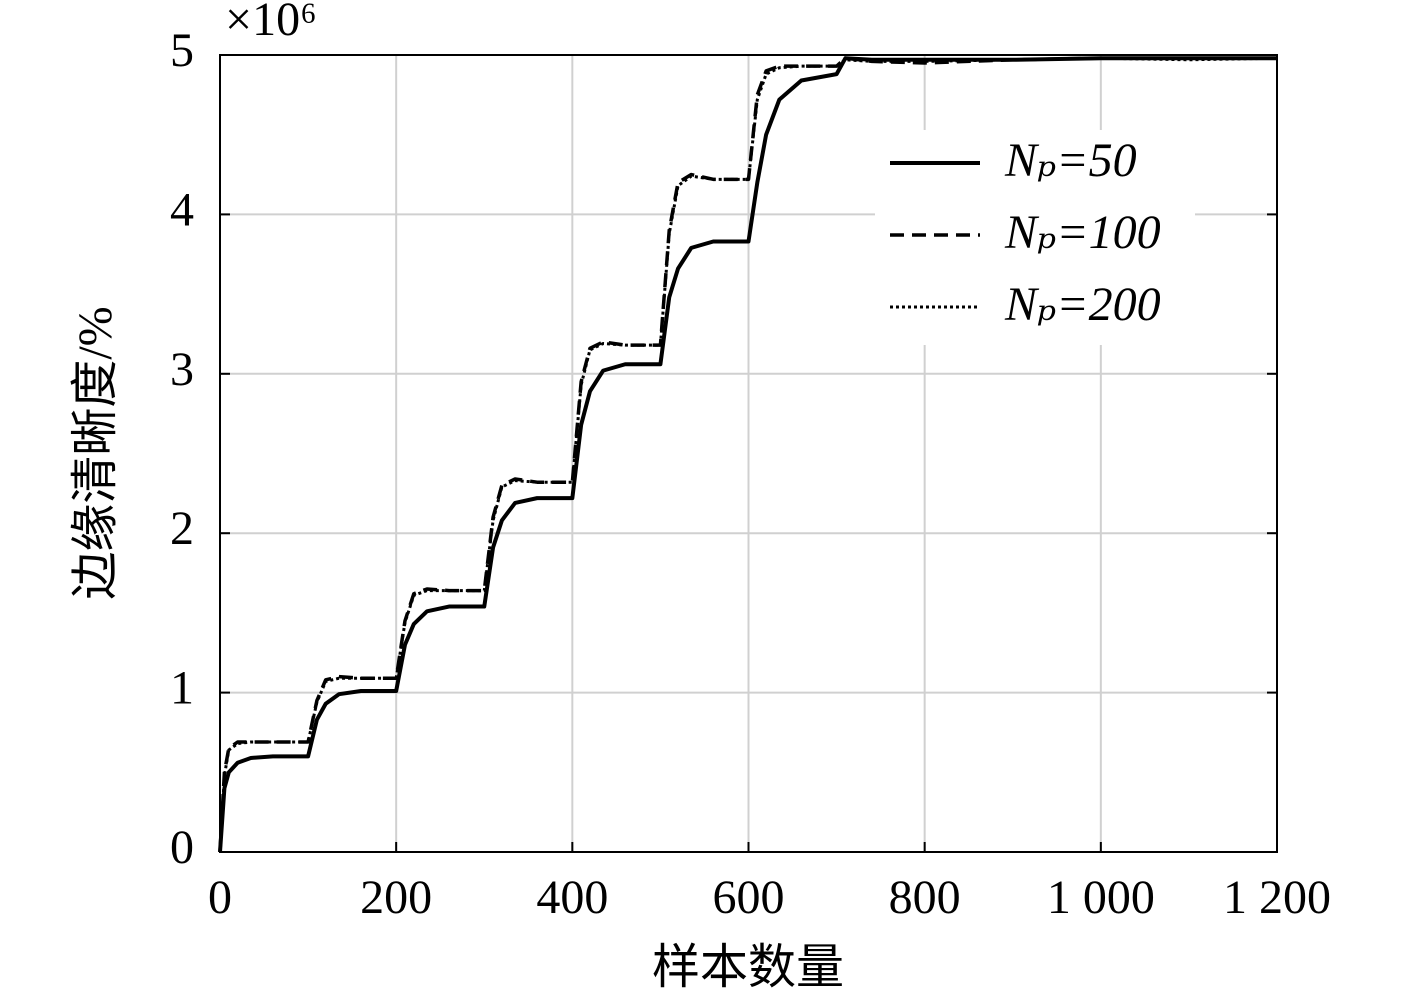 The image size is (1417, 1002). I want to click on y-tick-label: 5, so click(182, 50).